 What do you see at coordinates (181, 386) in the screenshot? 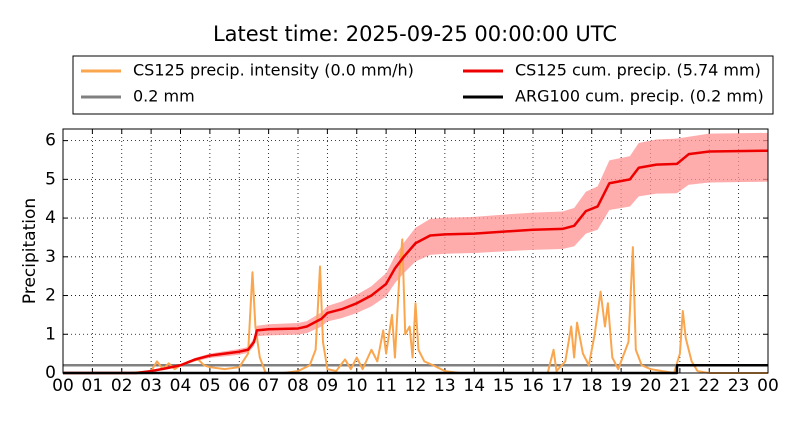
I see `x-tick-label: 04` at bounding box center [181, 386].